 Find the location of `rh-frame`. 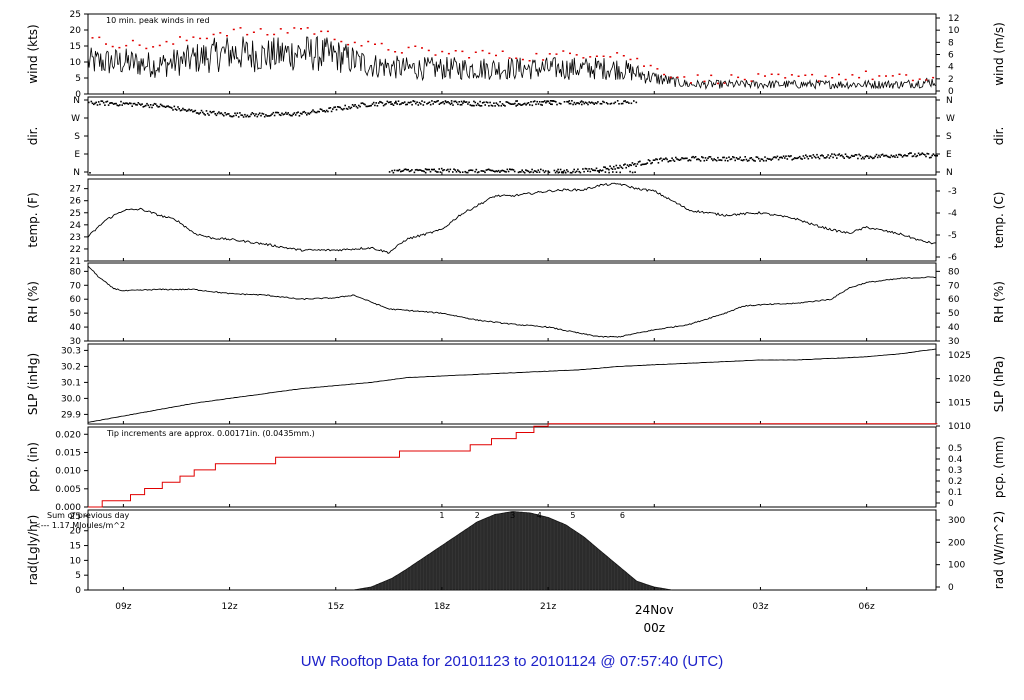

rh-frame is located at coordinates (512, 302).